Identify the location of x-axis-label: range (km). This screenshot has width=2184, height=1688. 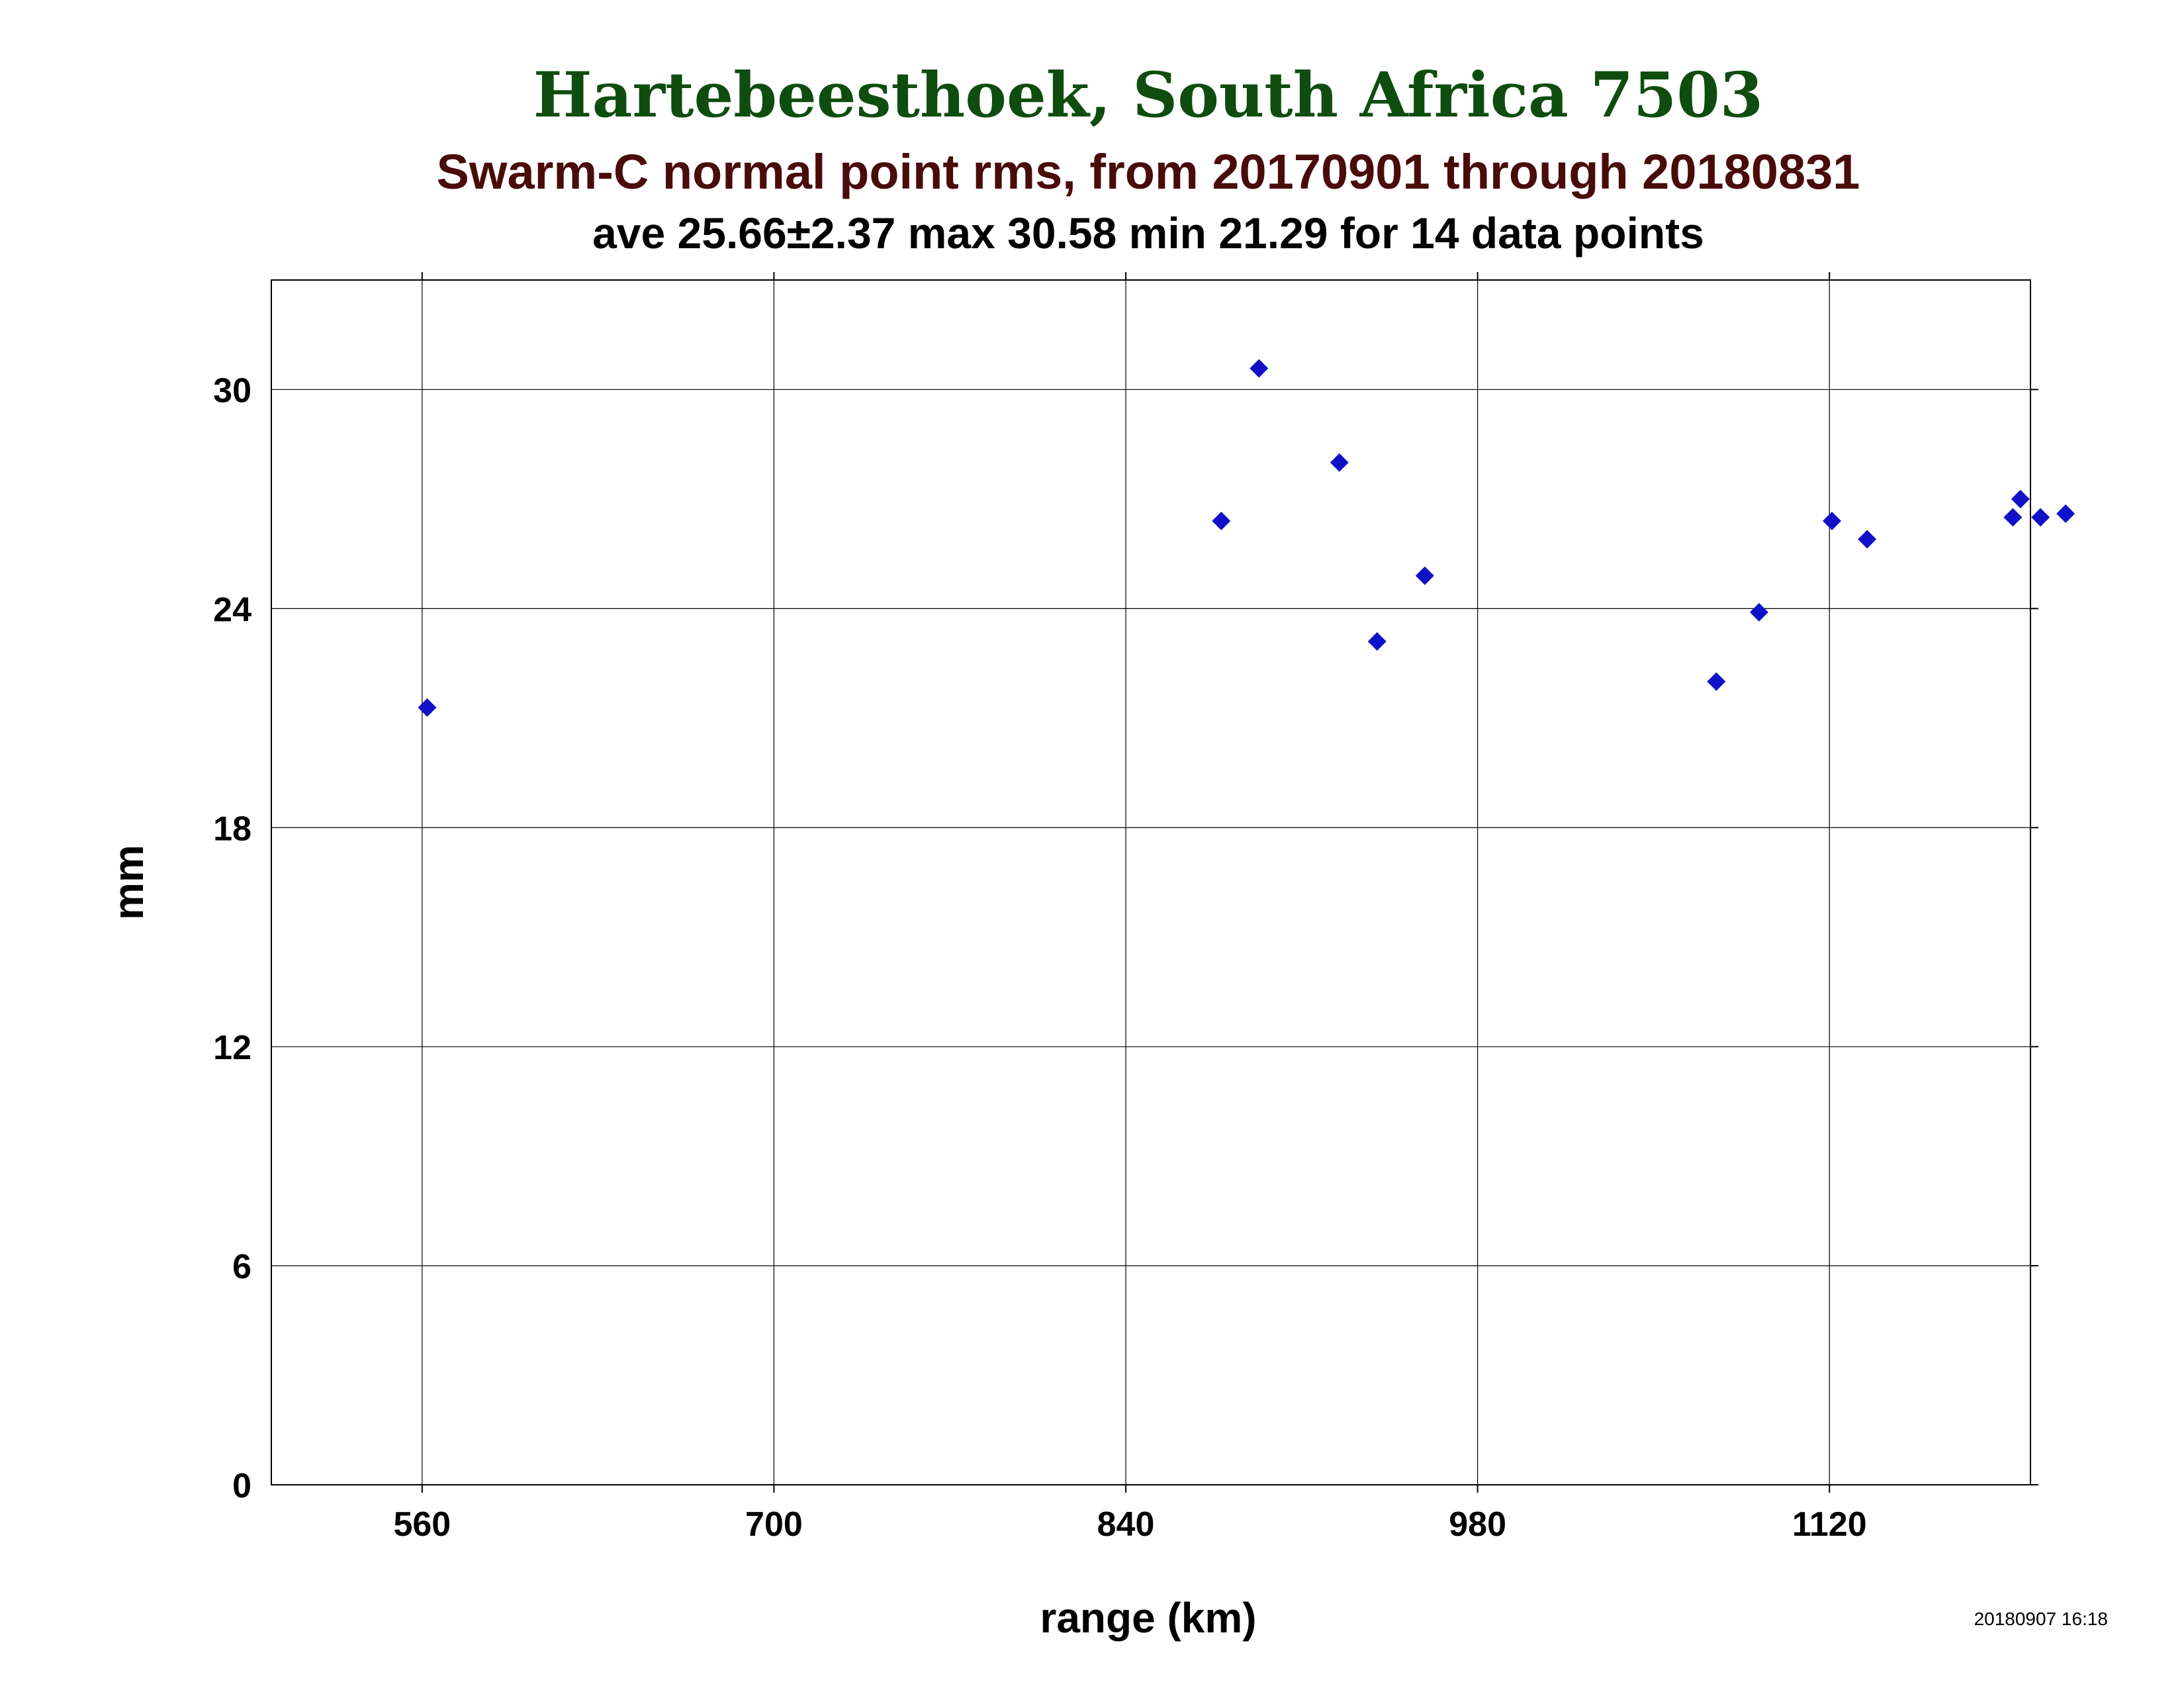
(1148, 1618).